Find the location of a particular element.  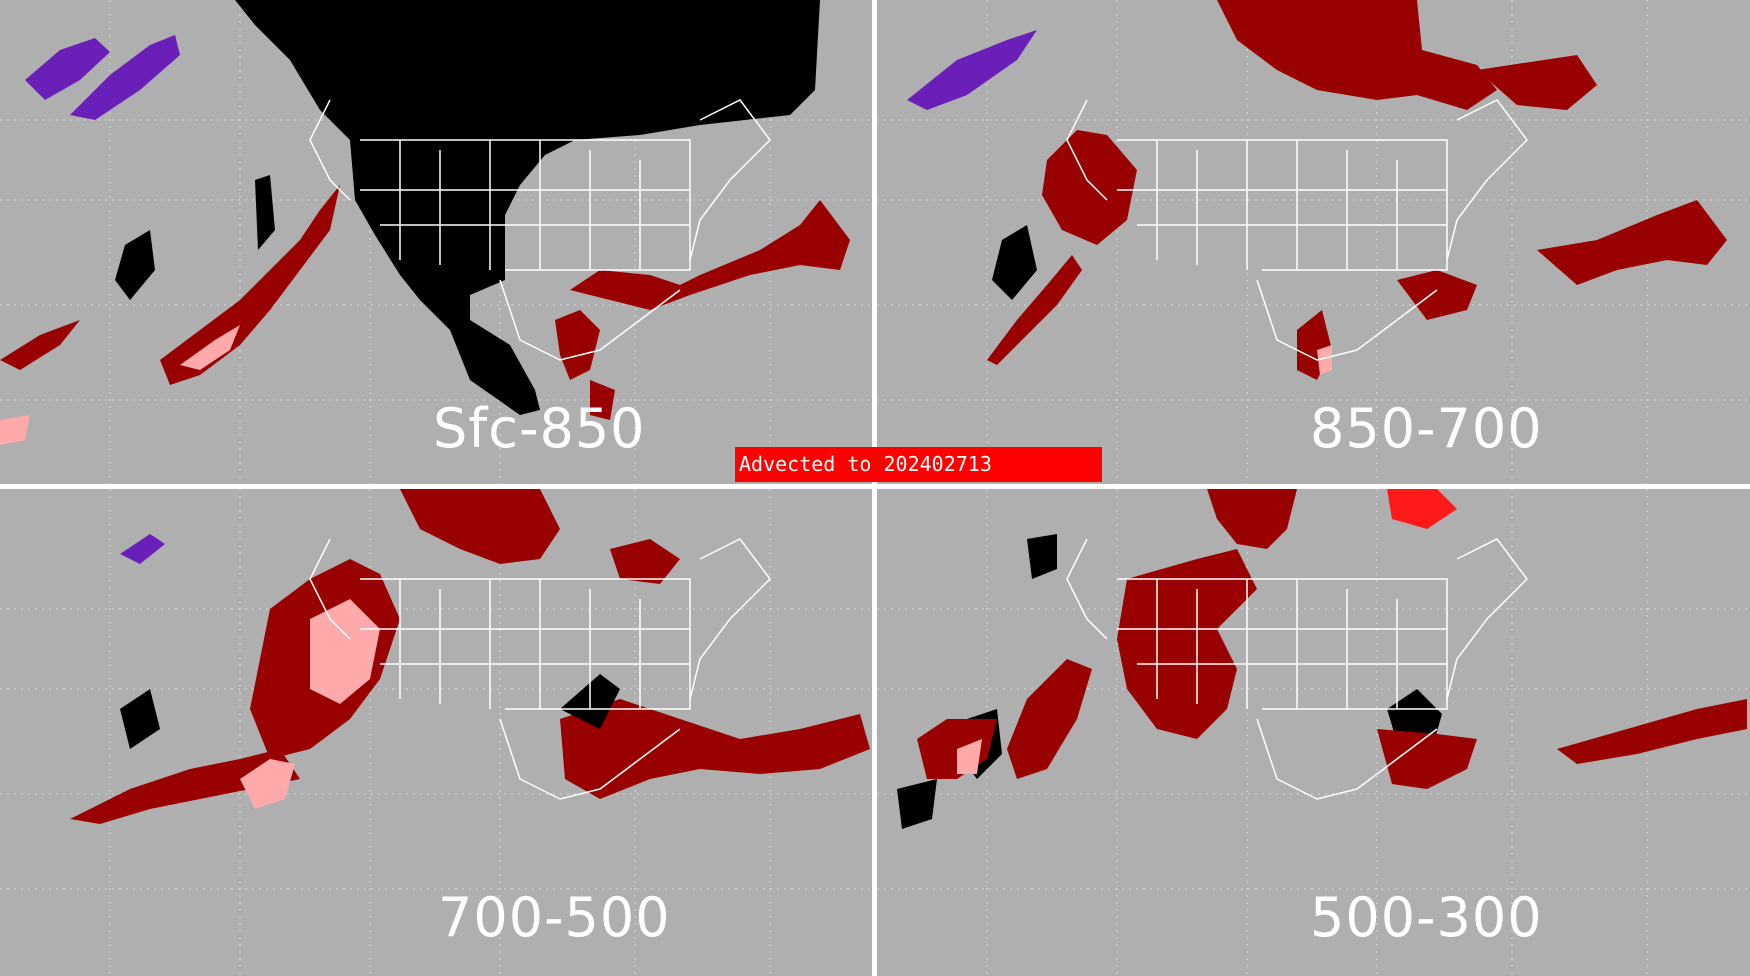

advected-banner: Advected to 202402713 is located at coordinates (918, 464).